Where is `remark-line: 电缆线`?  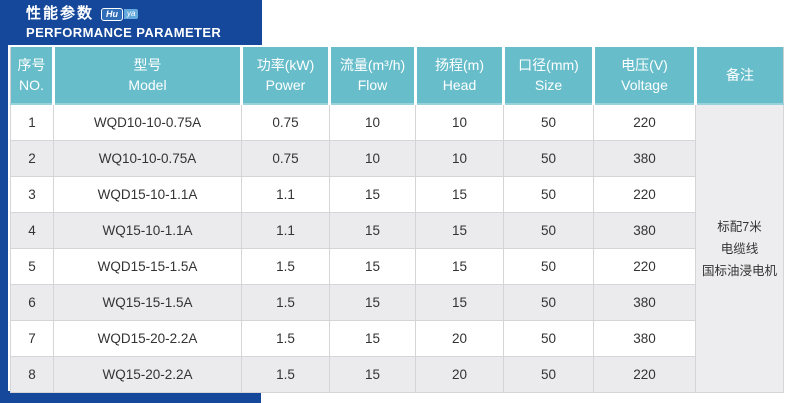 remark-line: 电缆线 is located at coordinates (739, 248).